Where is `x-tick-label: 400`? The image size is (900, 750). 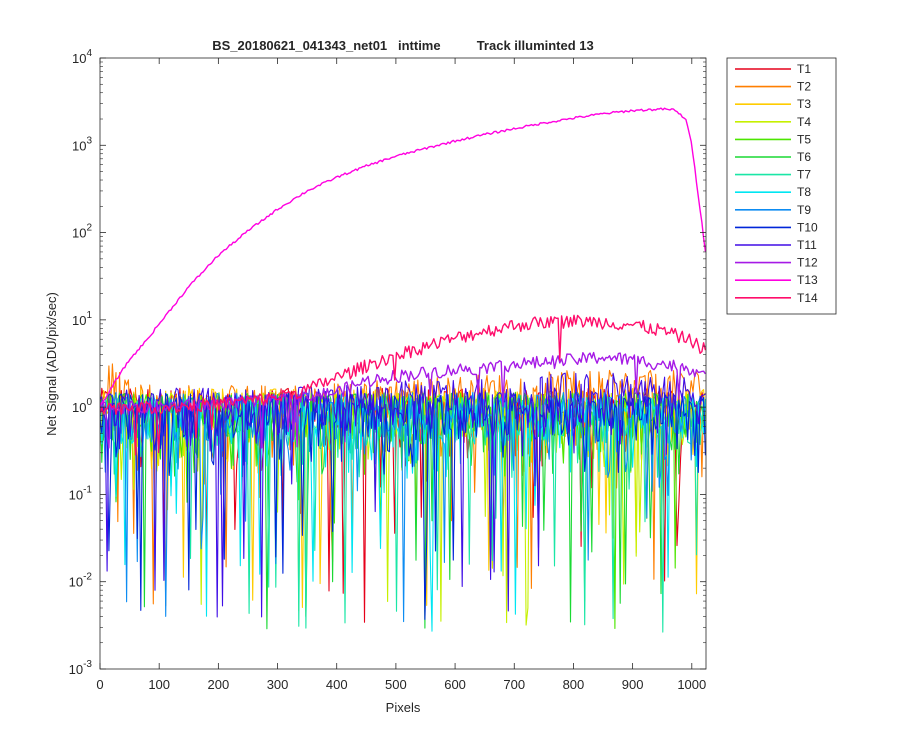 x-tick-label: 400 is located at coordinates (337, 684).